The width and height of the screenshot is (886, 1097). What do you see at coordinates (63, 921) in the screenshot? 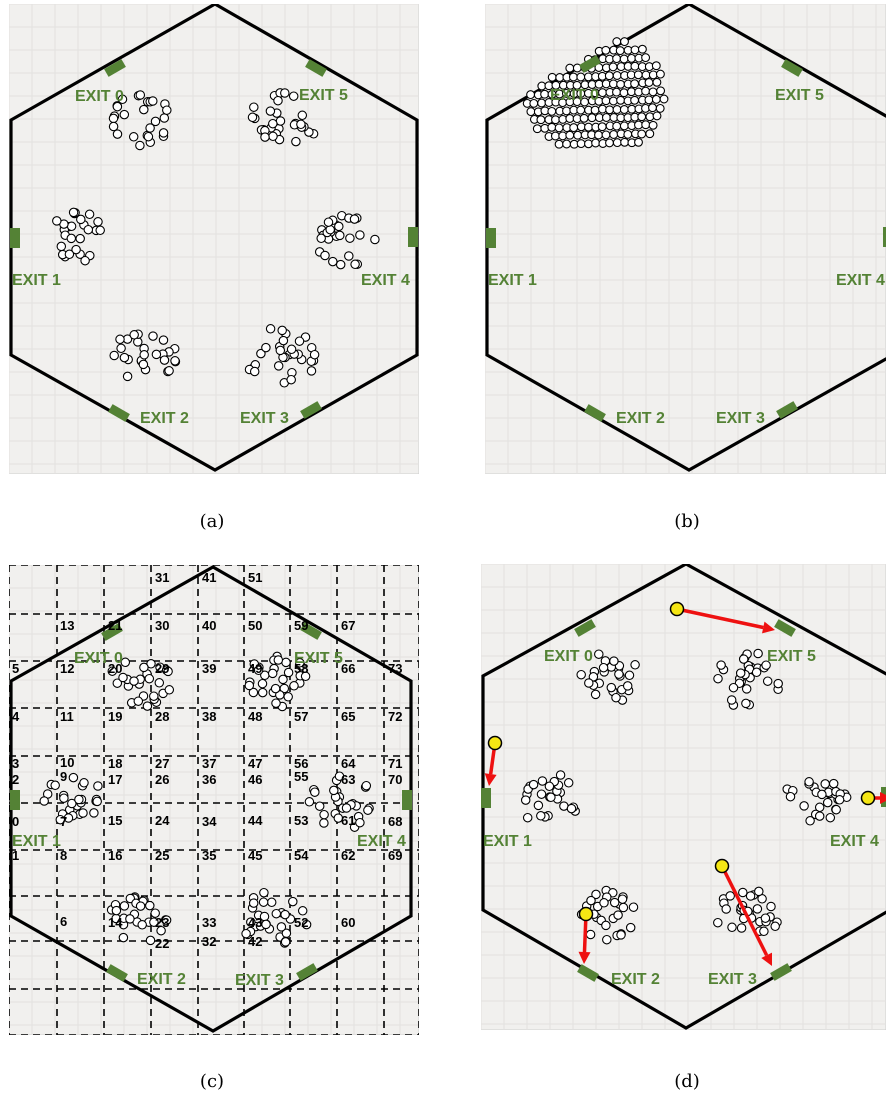
I see `cell-number-6: 6` at bounding box center [63, 921].